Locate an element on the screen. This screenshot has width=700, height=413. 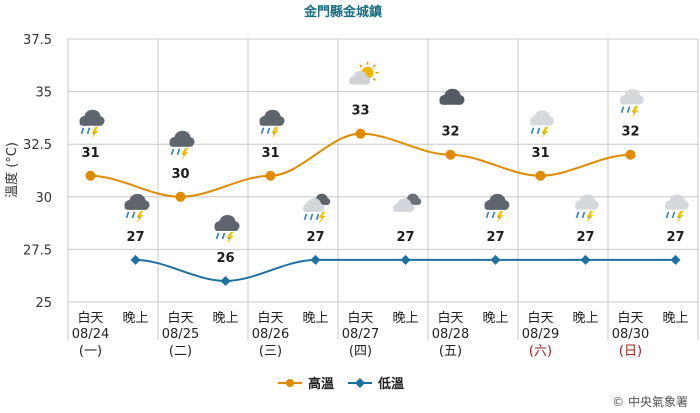
x-date-label: 08/30 is located at coordinates (630, 334).